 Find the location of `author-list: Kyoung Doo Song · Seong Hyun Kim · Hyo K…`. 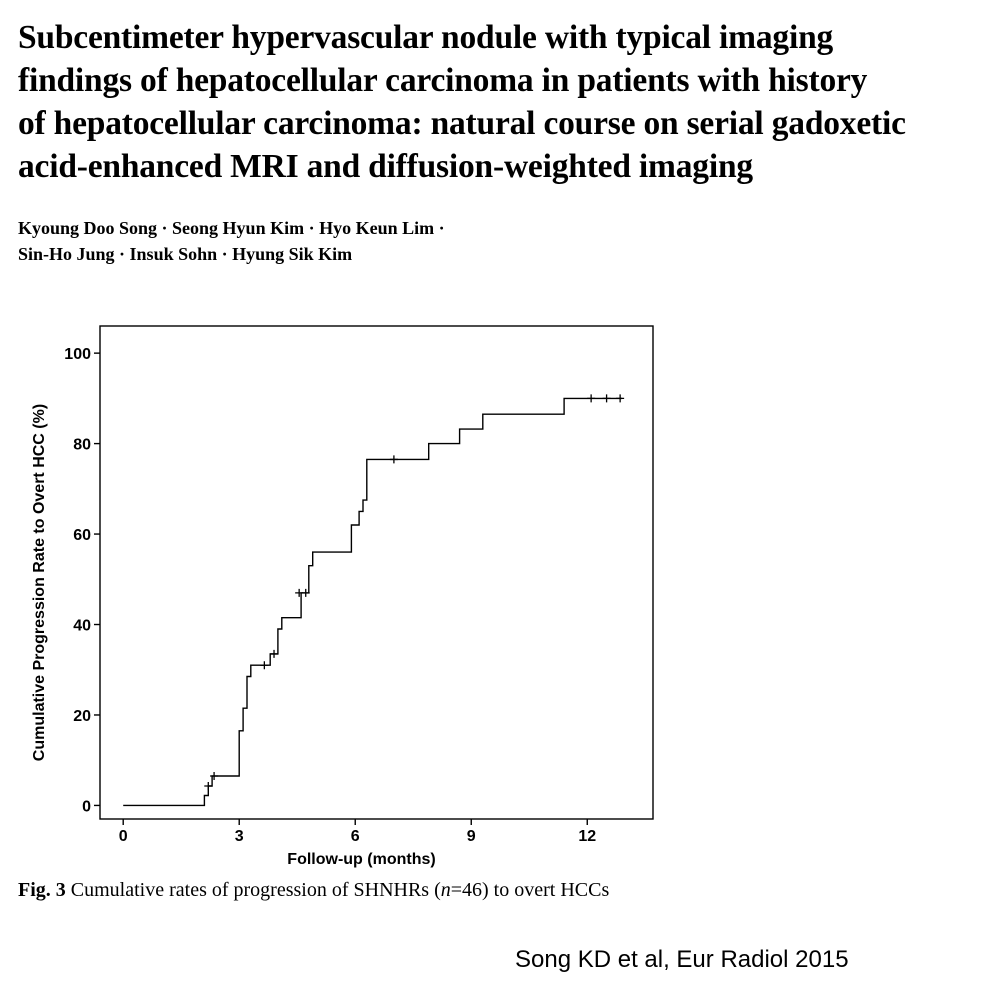

author-list: Kyoung Doo Song · Seong Hyun Kim · Hyo K… is located at coordinates (231, 241).